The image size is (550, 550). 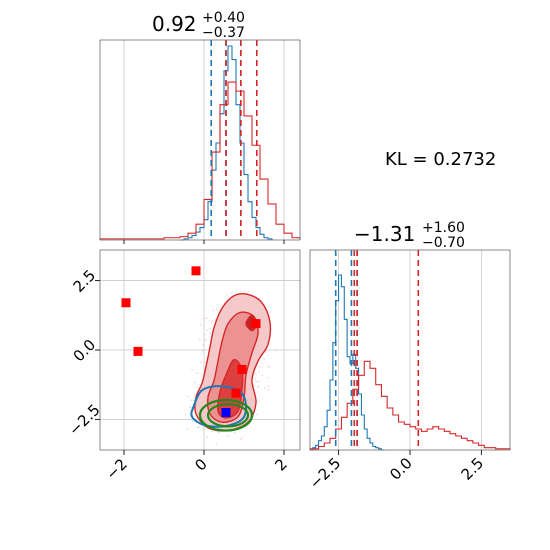 I want to click on y-tick-label: 2.5, so click(x=85, y=281).